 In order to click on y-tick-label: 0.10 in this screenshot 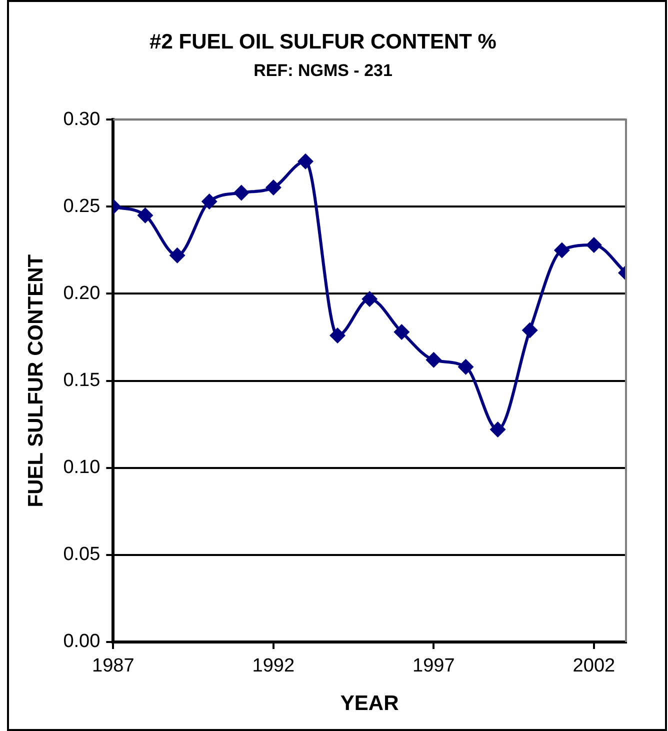, I will do `click(81, 467)`.